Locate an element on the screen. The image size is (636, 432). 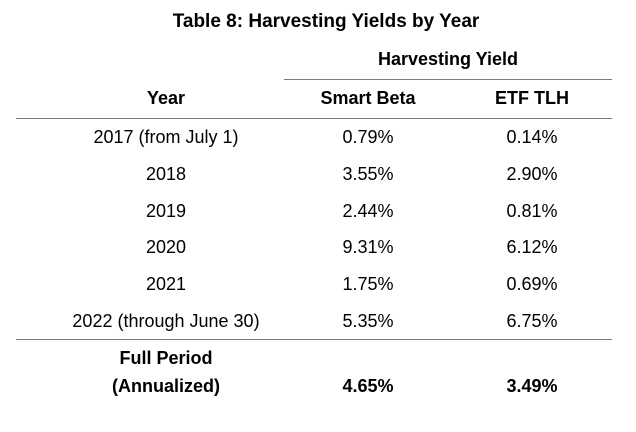
row-year: 2017 (from July 1) is located at coordinates (166, 137).